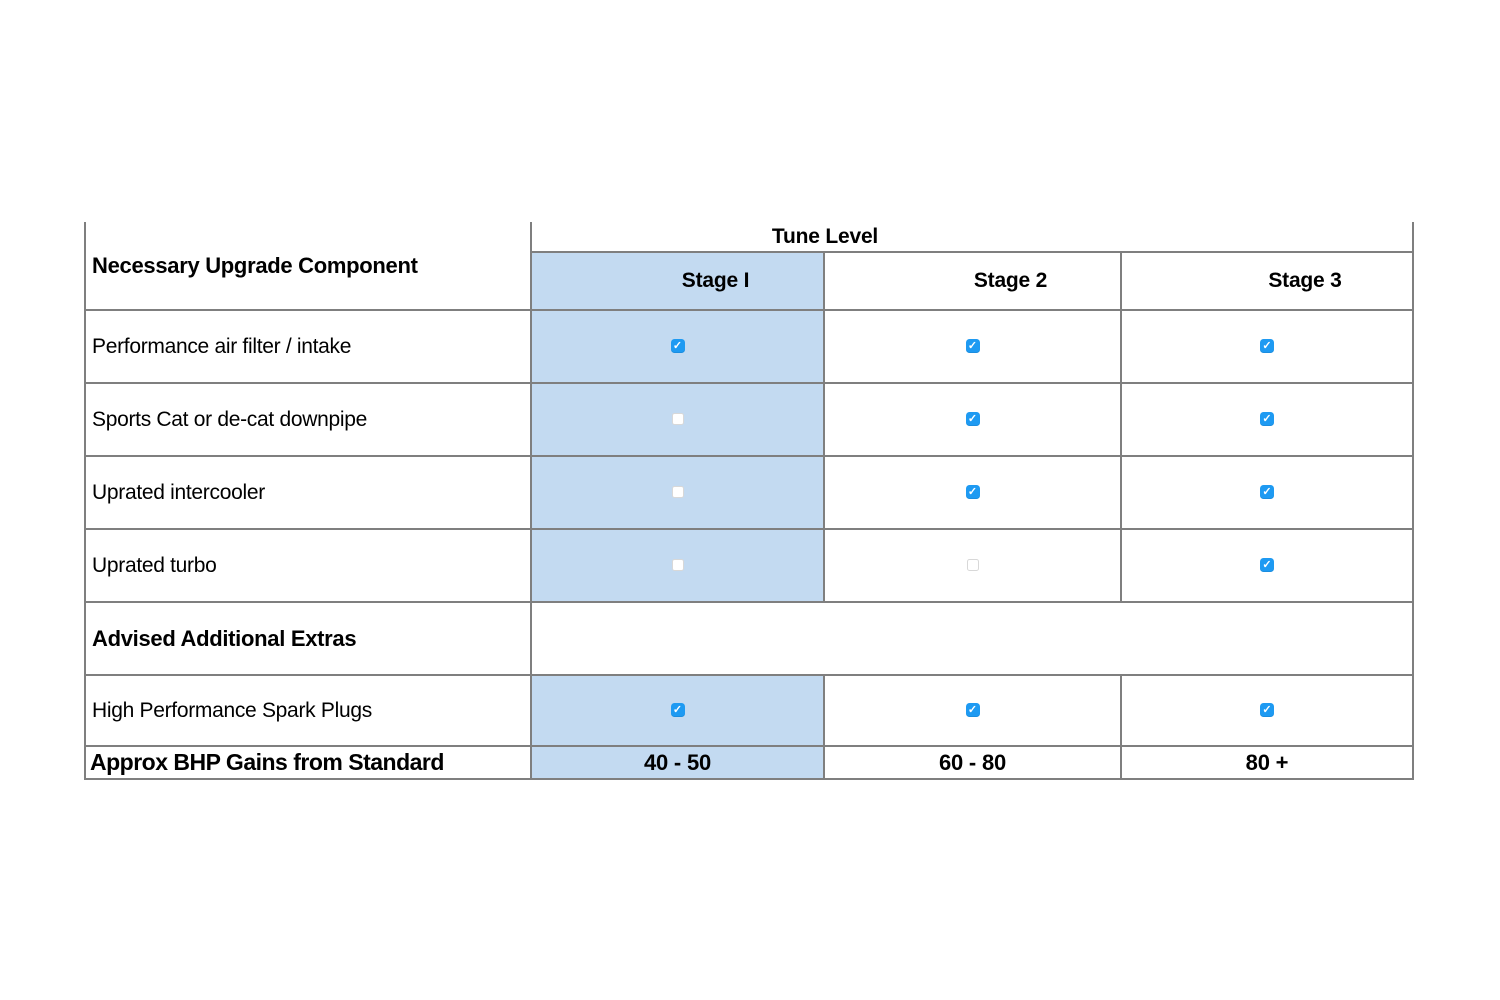  Describe the element at coordinates (308, 492) in the screenshot. I see `component-label-cell: Uprated intercooler` at that location.